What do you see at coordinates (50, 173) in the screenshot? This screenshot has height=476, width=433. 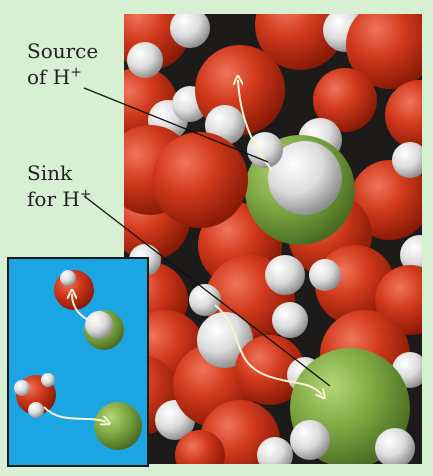 I see `sink-label-line1: Sink` at bounding box center [50, 173].